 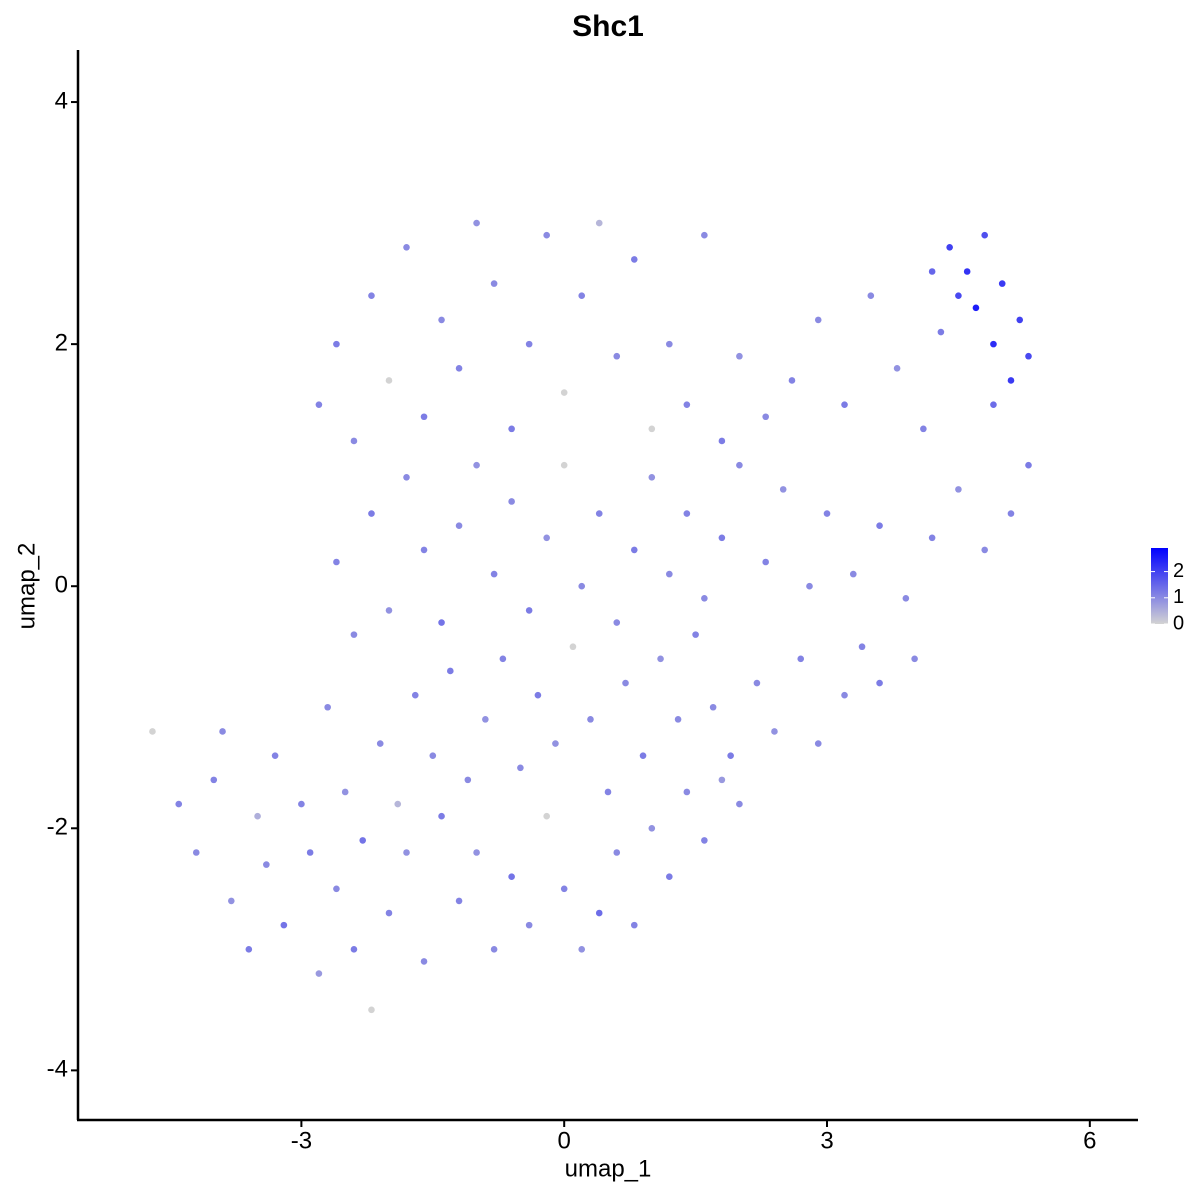 What do you see at coordinates (61, 585) in the screenshot?
I see `y-tick-label: 0` at bounding box center [61, 585].